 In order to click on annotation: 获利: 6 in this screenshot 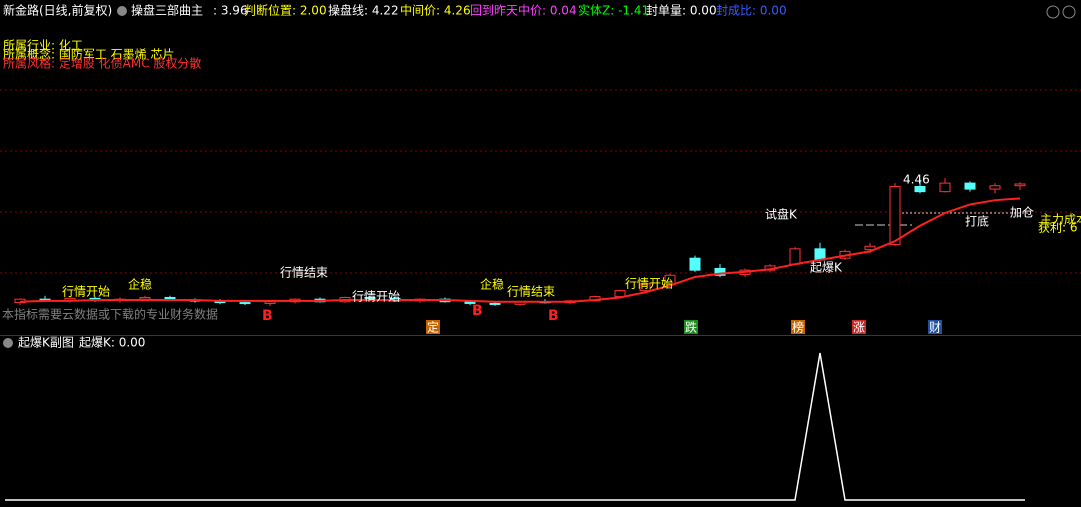, I will do `click(1058, 228)`.